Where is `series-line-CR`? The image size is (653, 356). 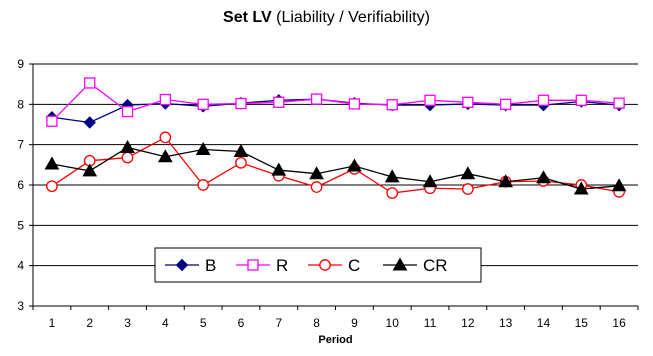 series-line-CR is located at coordinates (335, 168).